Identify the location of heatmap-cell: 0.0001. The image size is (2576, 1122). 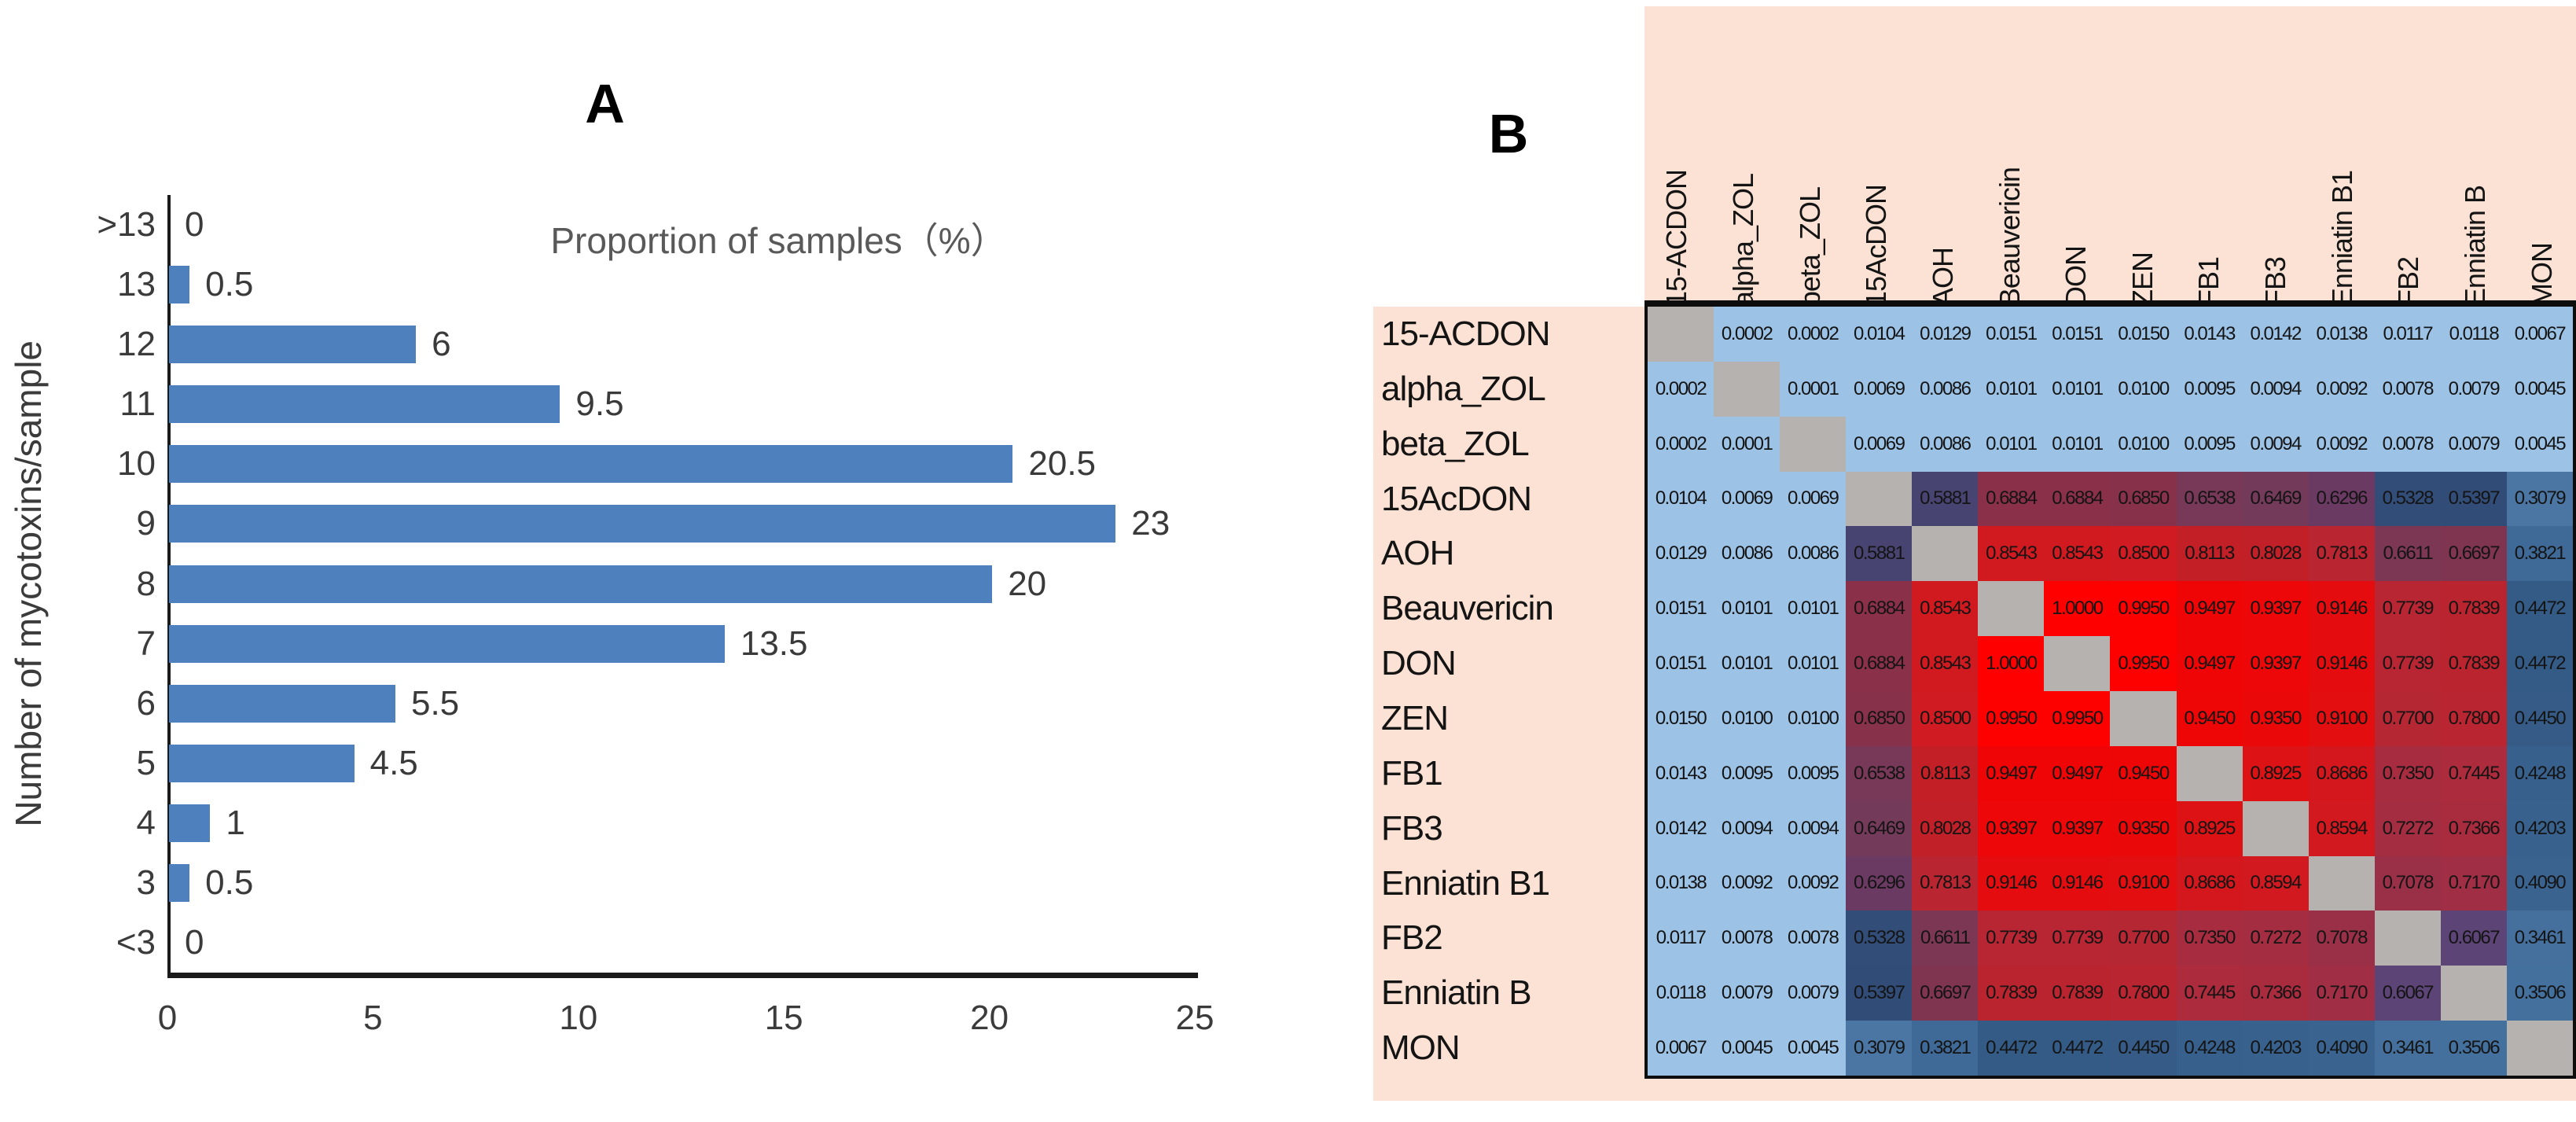
(1813, 389).